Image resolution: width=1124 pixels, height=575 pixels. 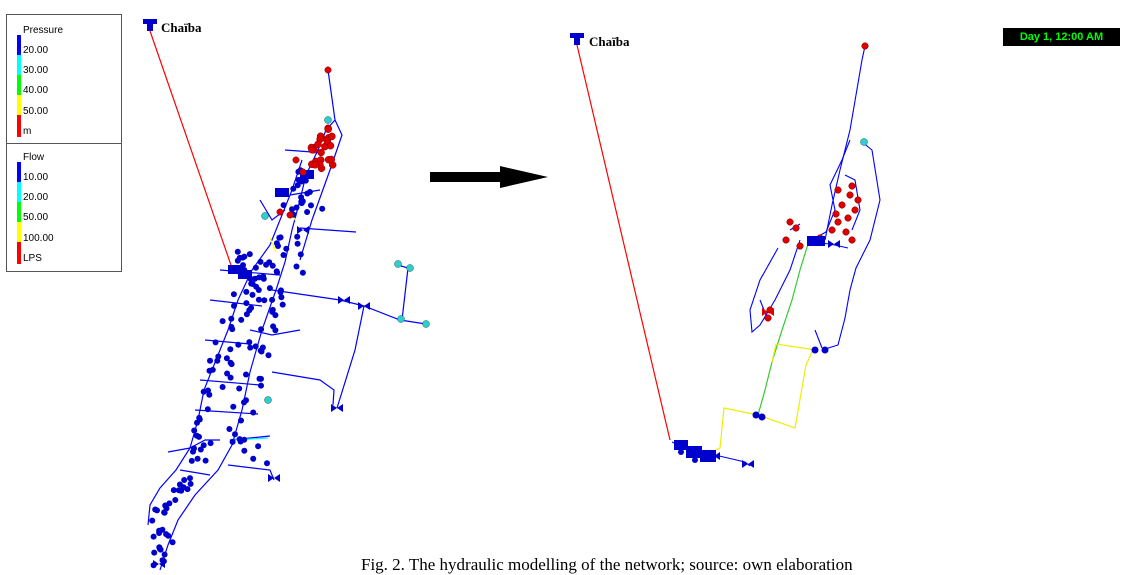 What do you see at coordinates (489, 177) in the screenshot?
I see `arrow-icon` at bounding box center [489, 177].